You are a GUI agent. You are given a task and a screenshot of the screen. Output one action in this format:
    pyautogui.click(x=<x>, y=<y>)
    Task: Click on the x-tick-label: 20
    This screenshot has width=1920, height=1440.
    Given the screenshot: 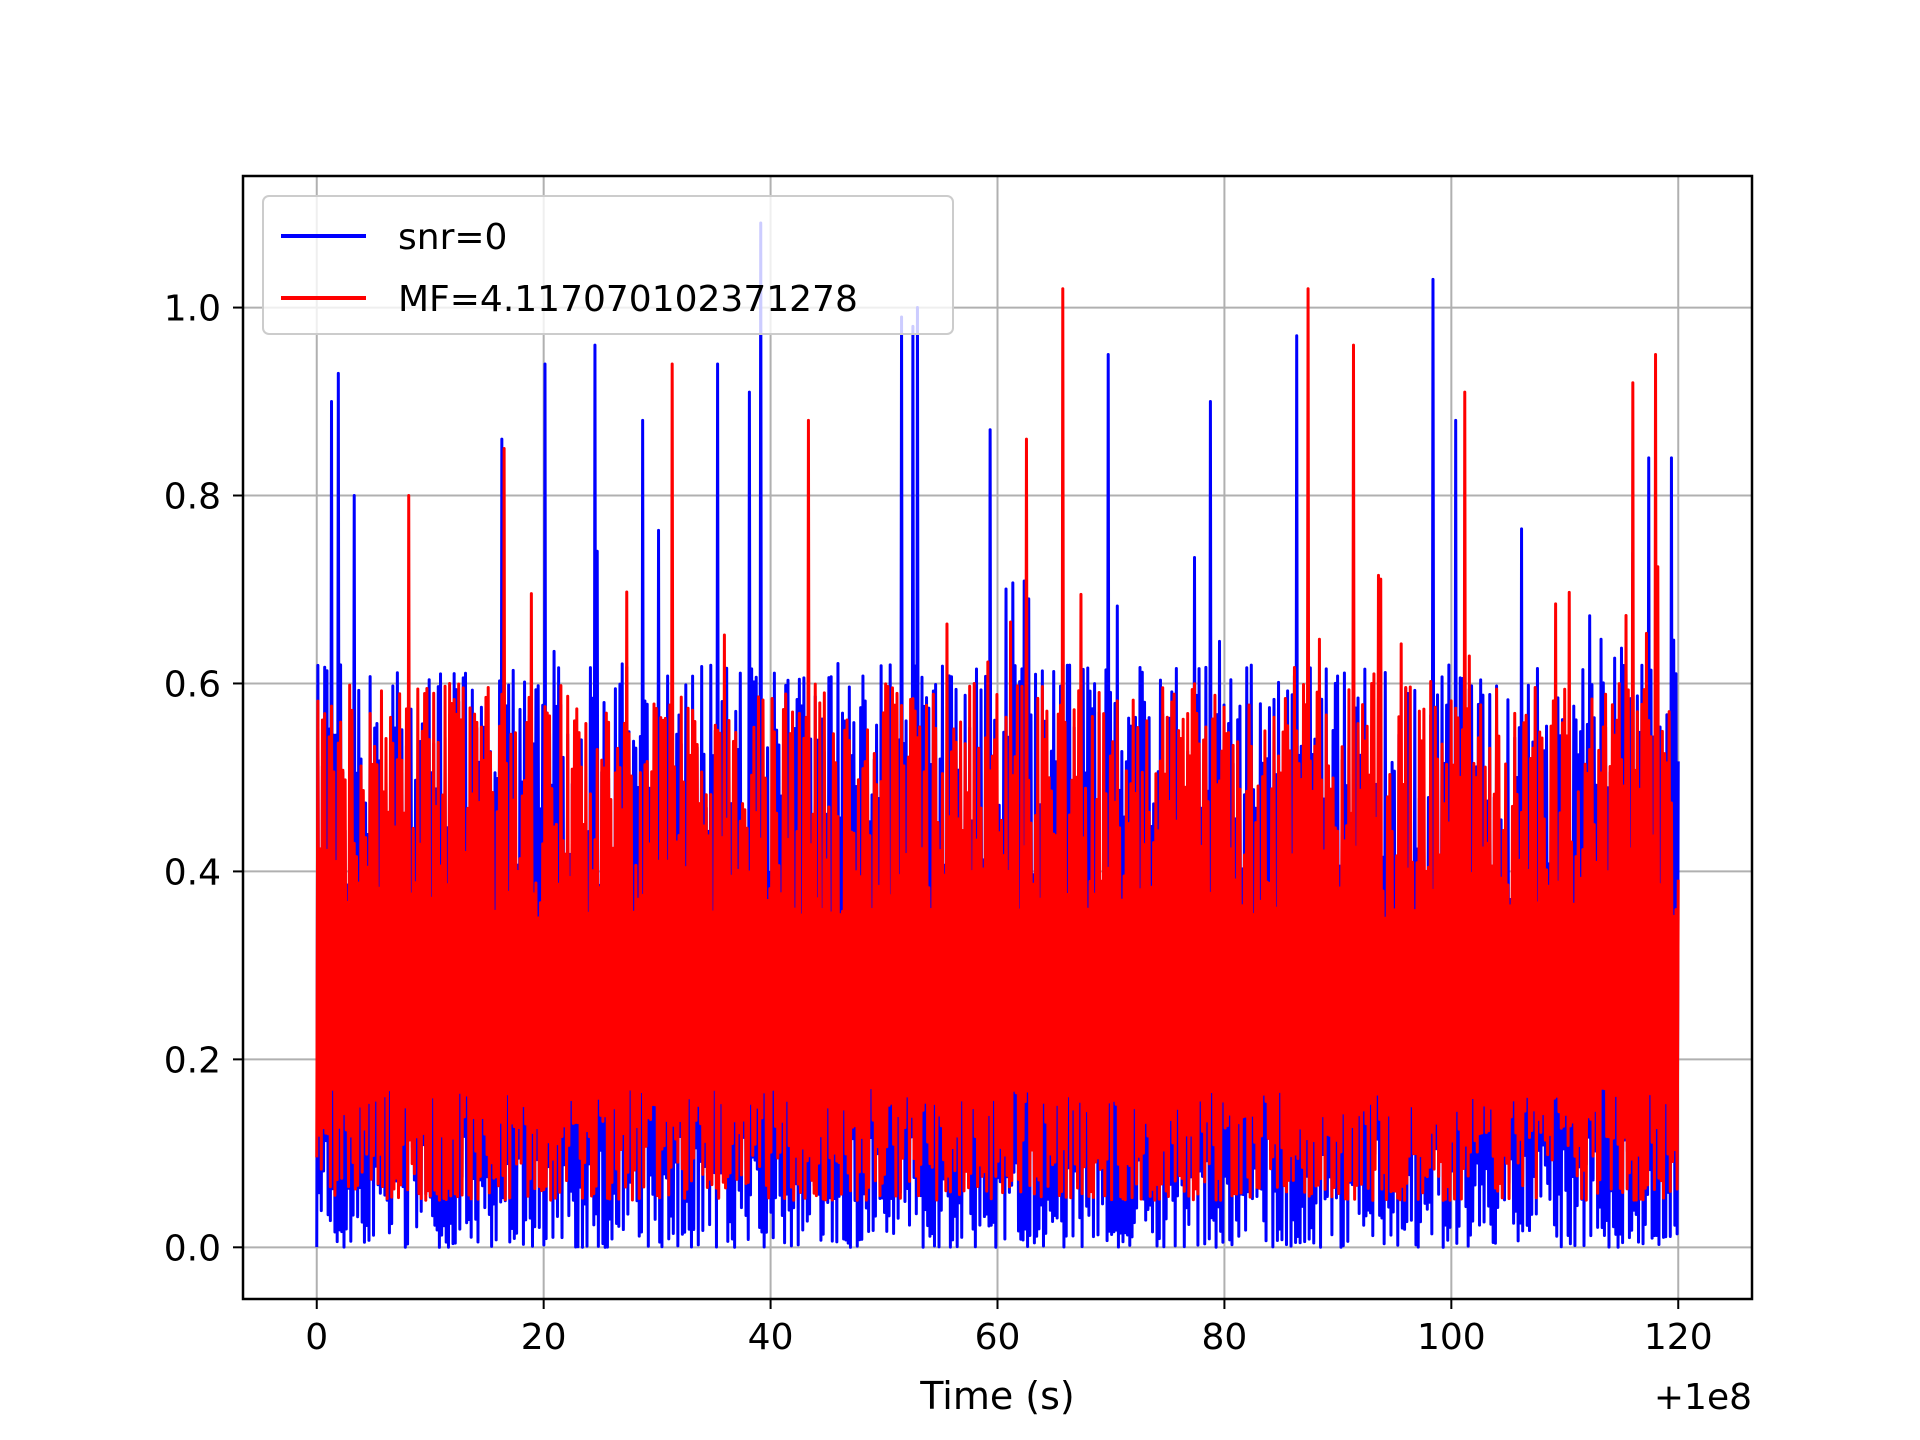 What is the action you would take?
    pyautogui.click(x=544, y=1337)
    